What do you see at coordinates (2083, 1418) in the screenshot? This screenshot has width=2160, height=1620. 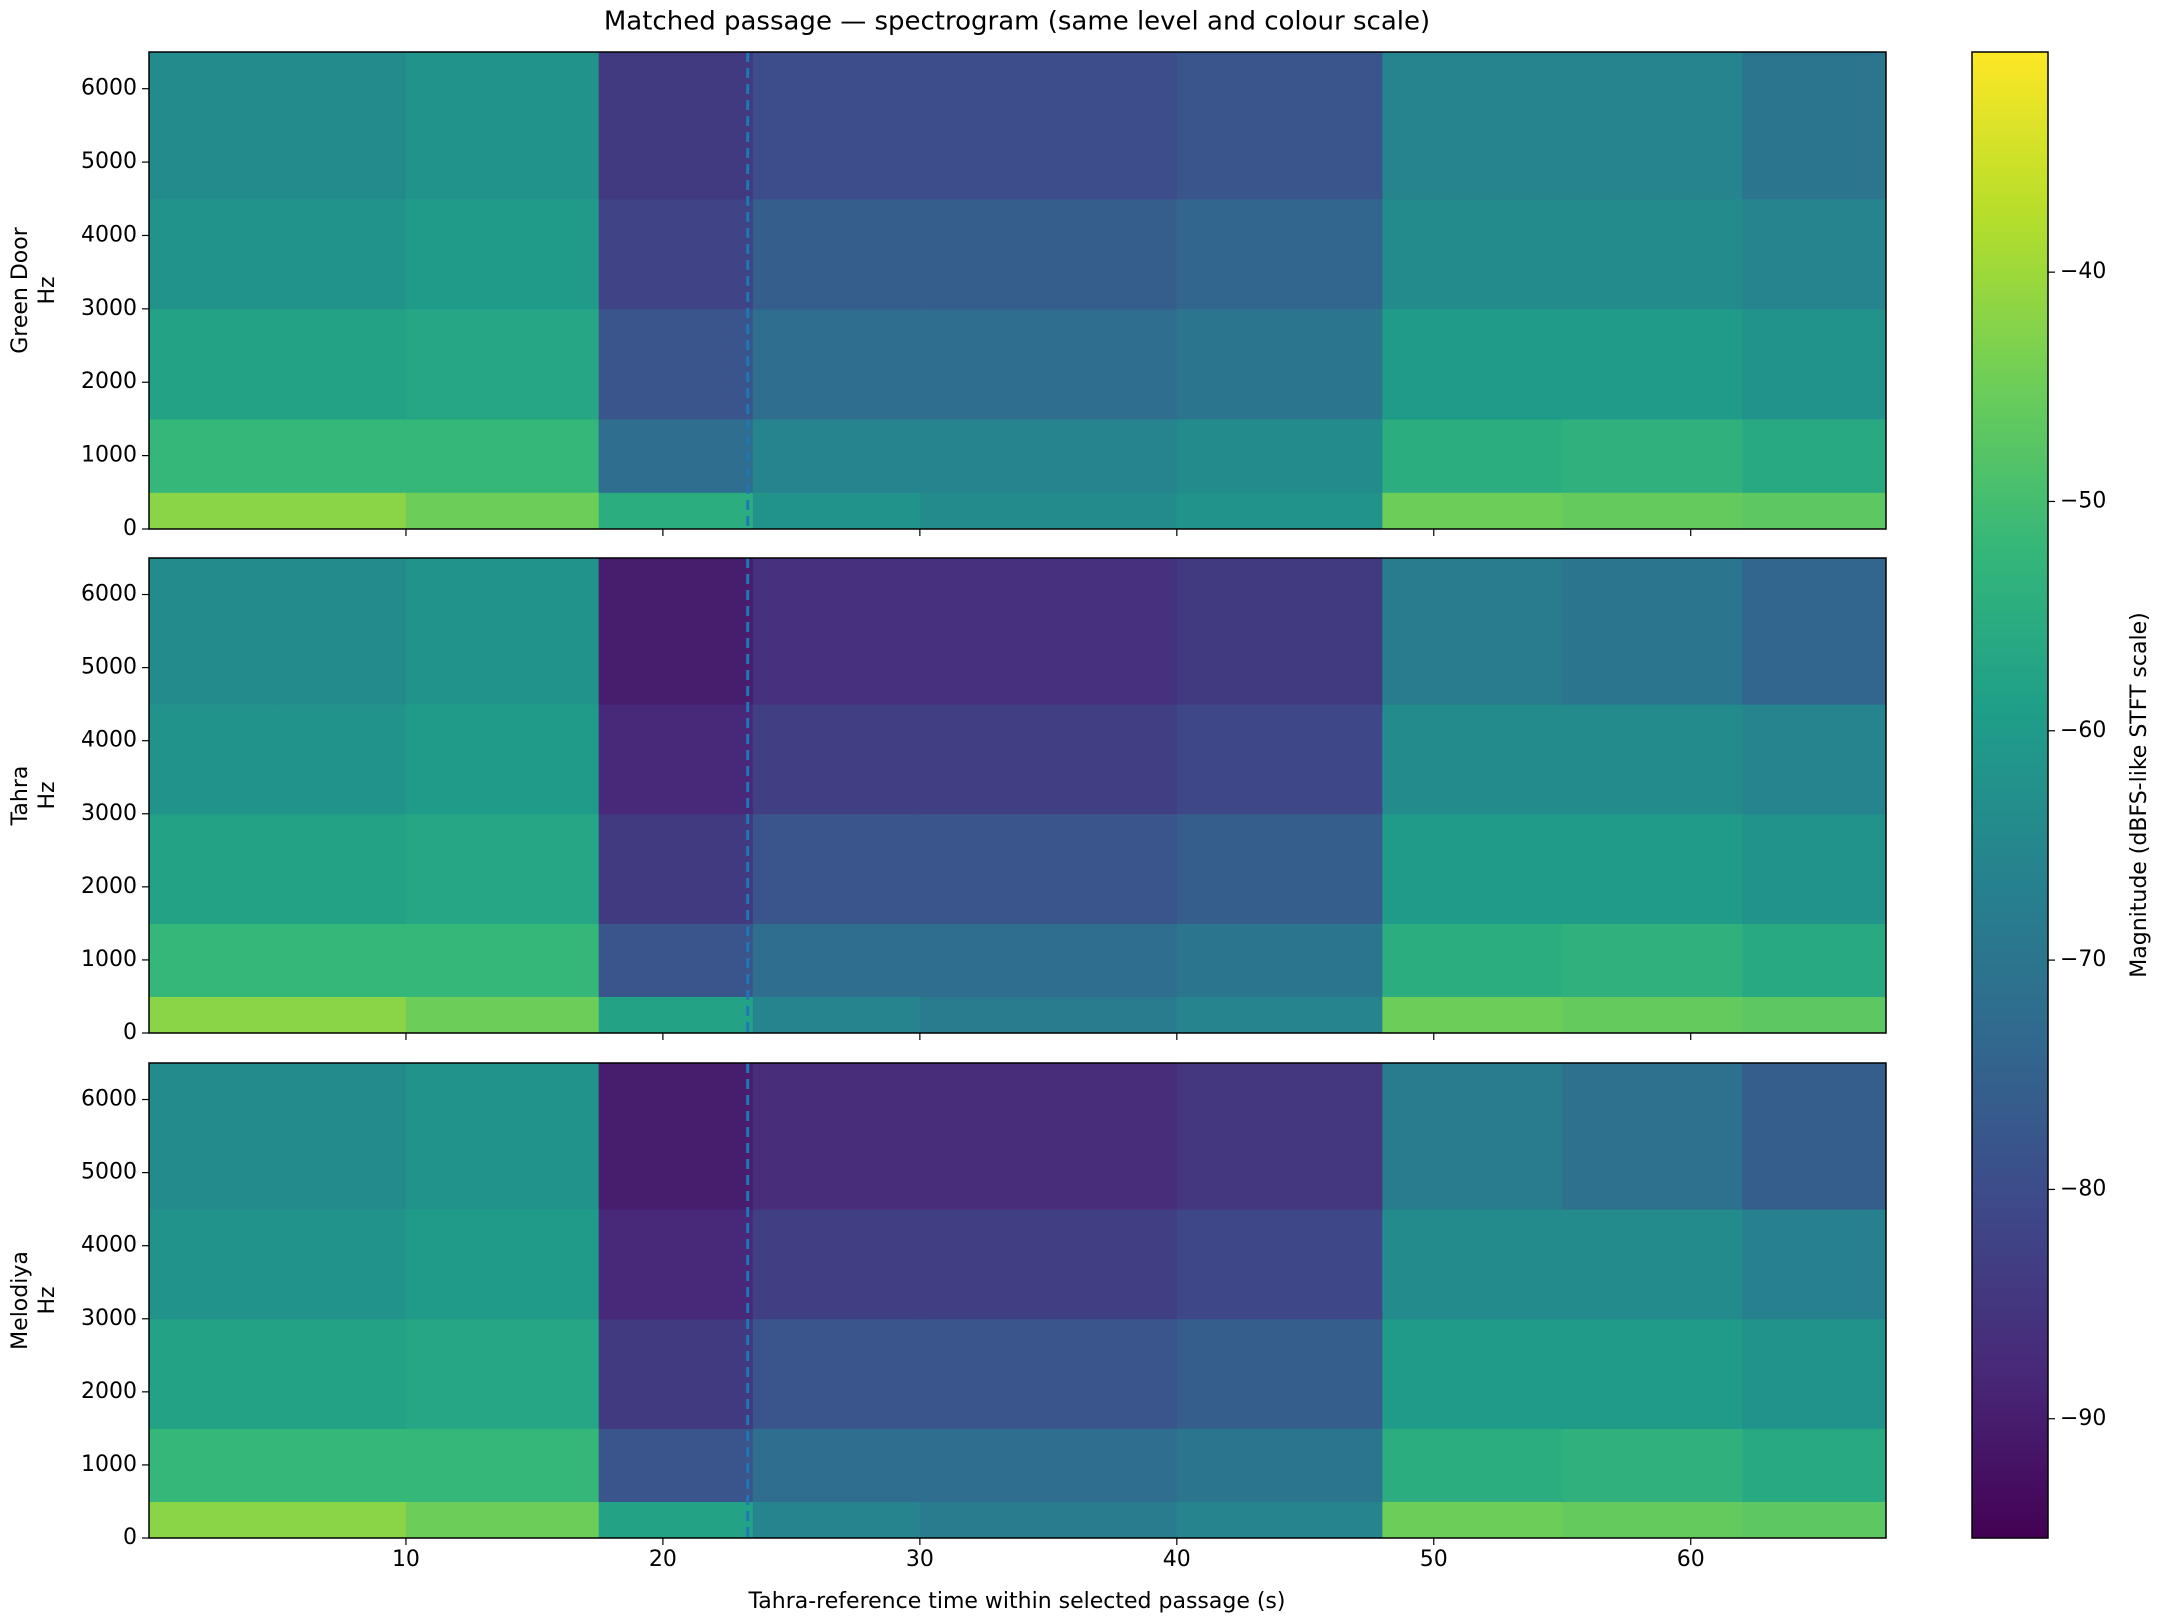 I see `colorbar-tick-label: −90` at bounding box center [2083, 1418].